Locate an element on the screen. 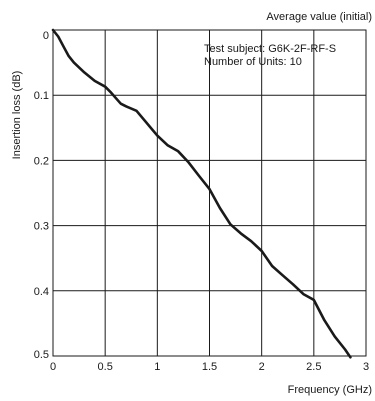 Image resolution: width=375 pixels, height=401 pixels. chart-title: Average value (initial) is located at coordinates (319, 17).